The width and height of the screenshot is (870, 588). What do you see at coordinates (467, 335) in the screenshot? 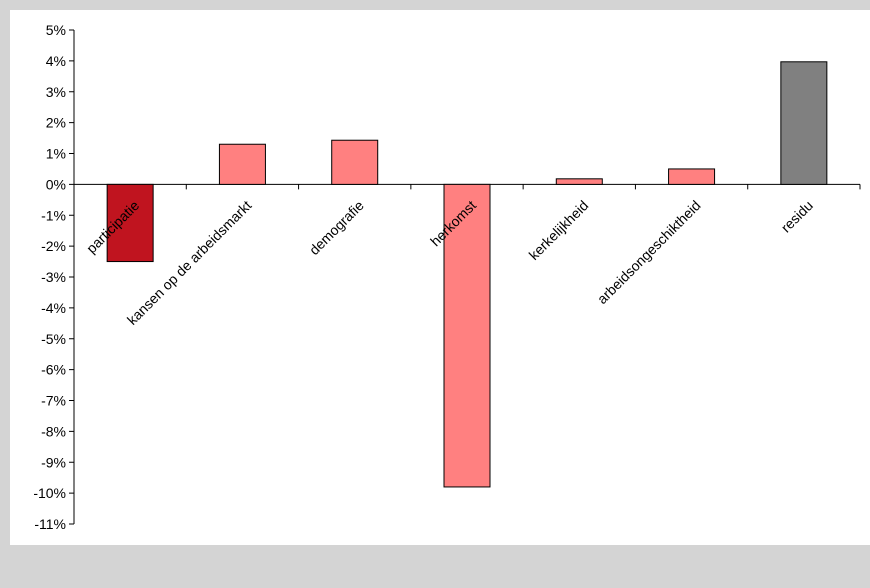
I see `bar-herkomst` at bounding box center [467, 335].